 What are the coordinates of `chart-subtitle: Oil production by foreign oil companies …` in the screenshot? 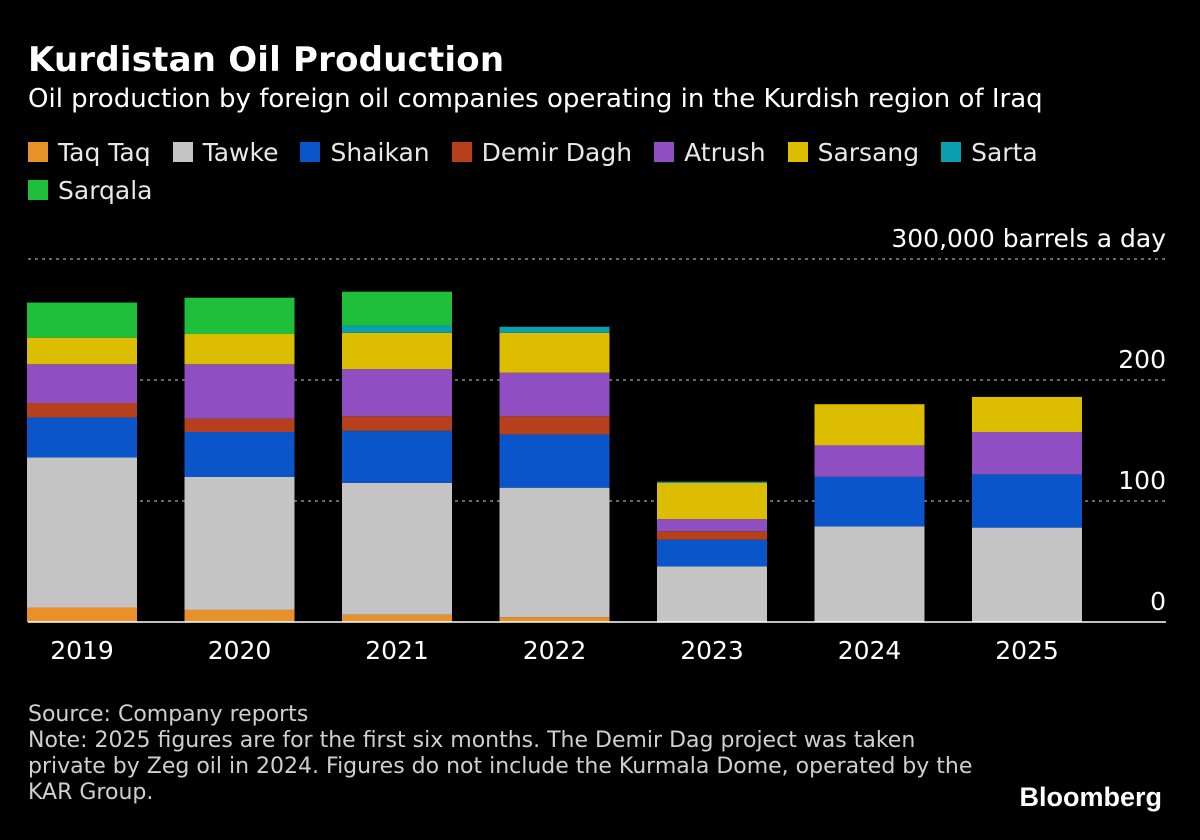 It's located at (535, 99).